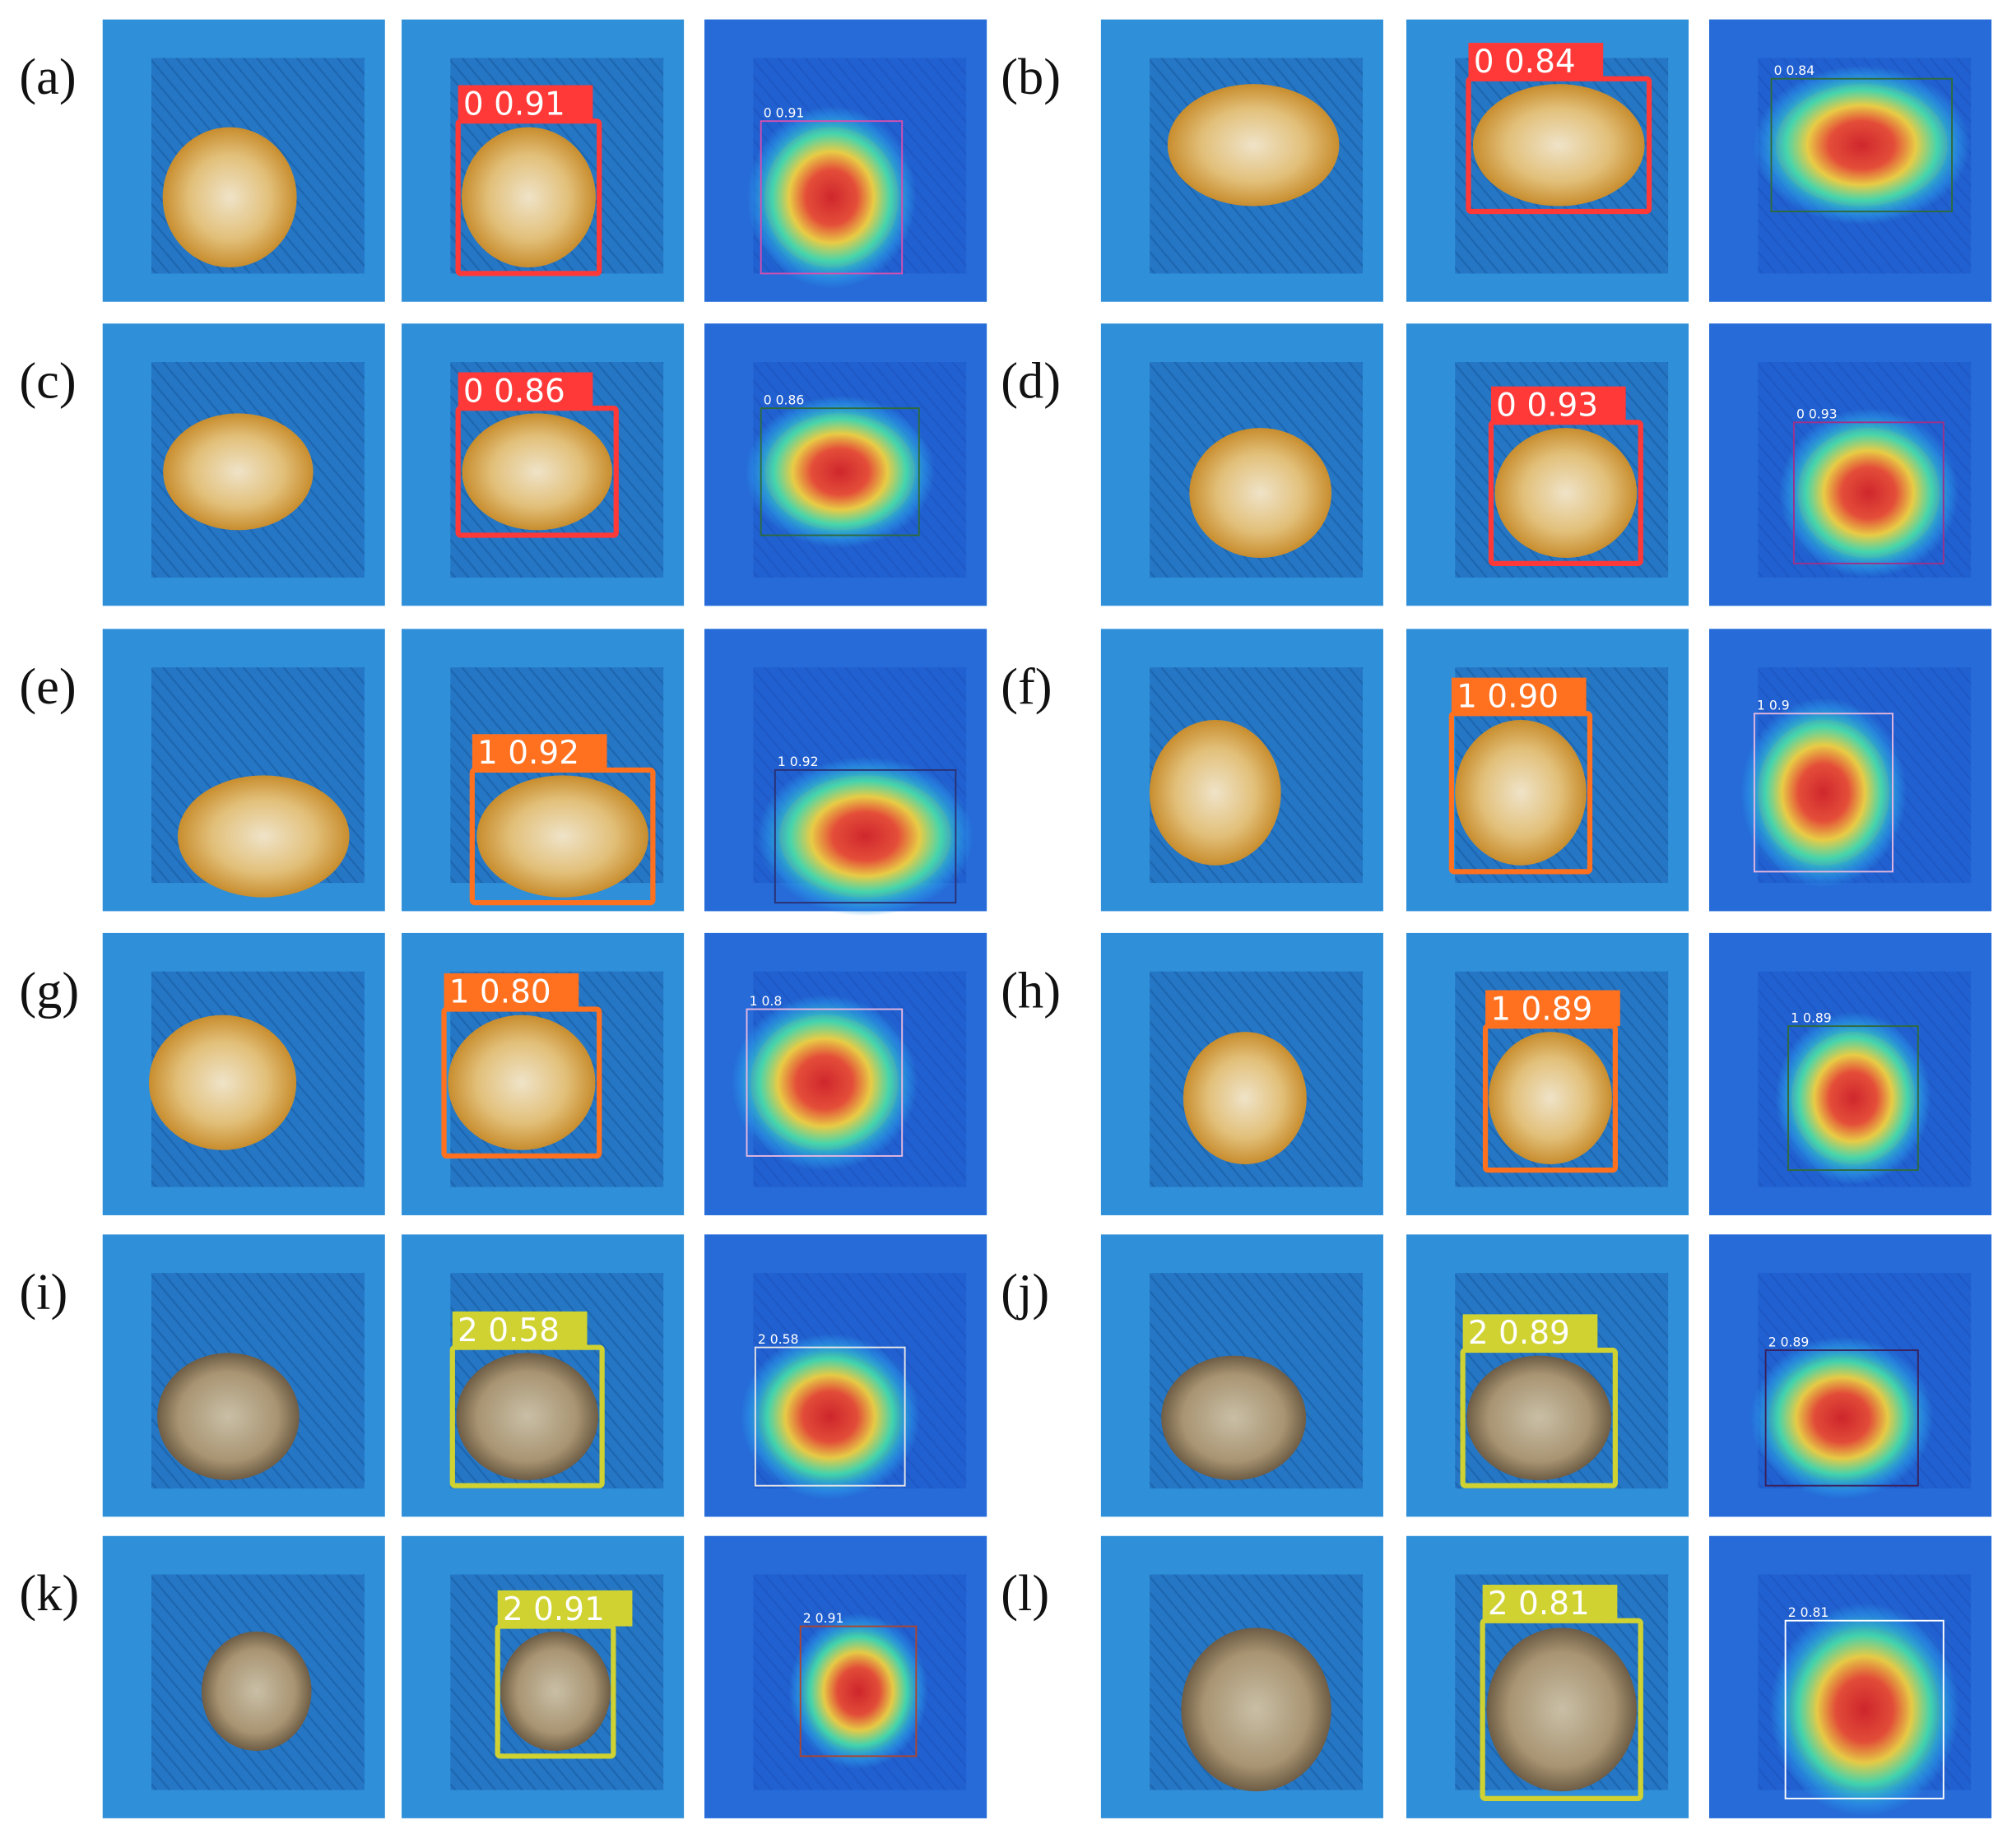  Describe the element at coordinates (845, 465) in the screenshot. I see `image-tile: 0 0.86` at that location.